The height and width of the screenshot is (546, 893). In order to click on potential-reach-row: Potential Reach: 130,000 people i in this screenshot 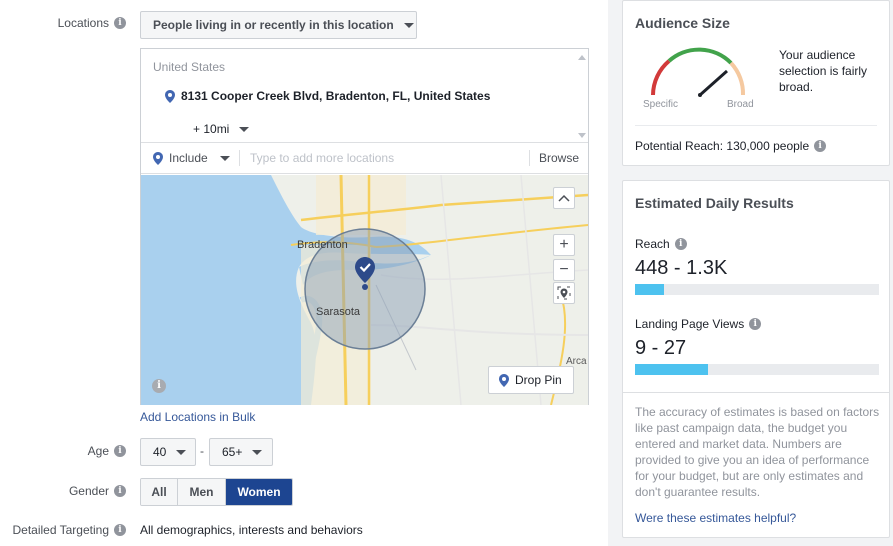, I will do `click(731, 146)`.